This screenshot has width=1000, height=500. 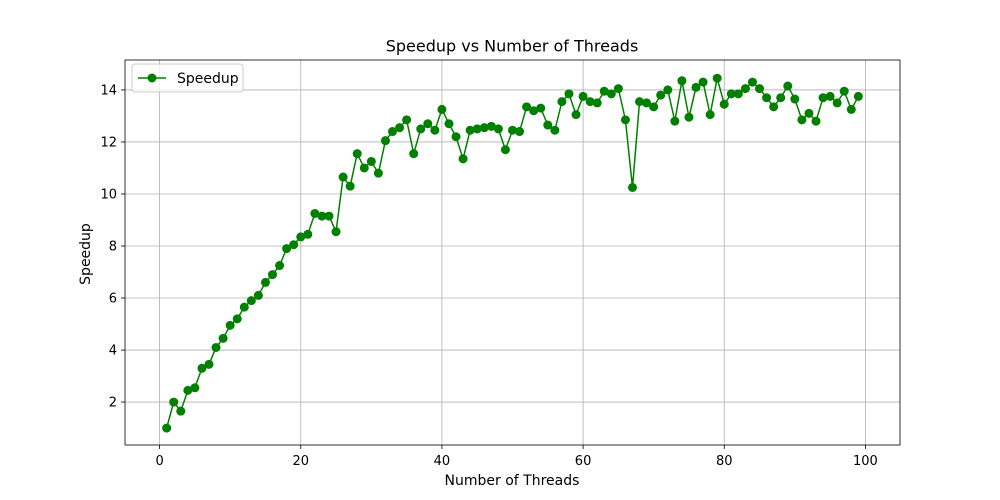 What do you see at coordinates (724, 461) in the screenshot?
I see `x-tick-label: 80` at bounding box center [724, 461].